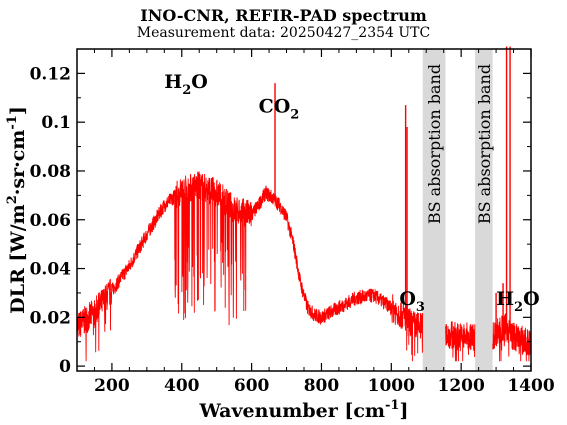  What do you see at coordinates (252, 386) in the screenshot?
I see `x-tick-label-600: 600` at bounding box center [252, 386].